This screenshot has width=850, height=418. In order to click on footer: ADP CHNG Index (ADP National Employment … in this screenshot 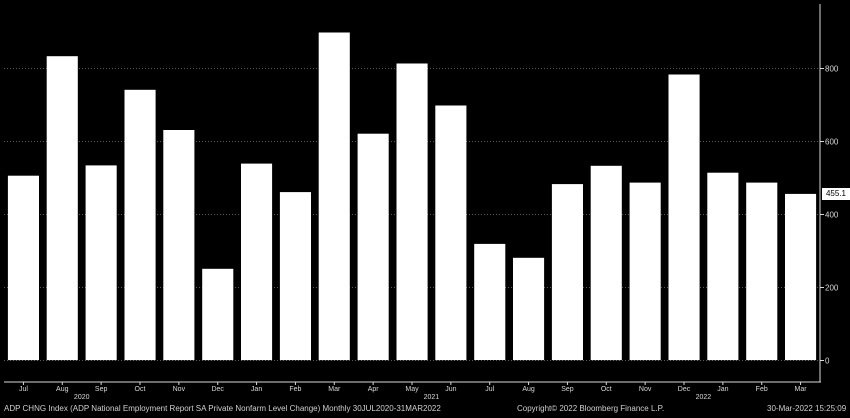, I will do `click(425, 409)`.